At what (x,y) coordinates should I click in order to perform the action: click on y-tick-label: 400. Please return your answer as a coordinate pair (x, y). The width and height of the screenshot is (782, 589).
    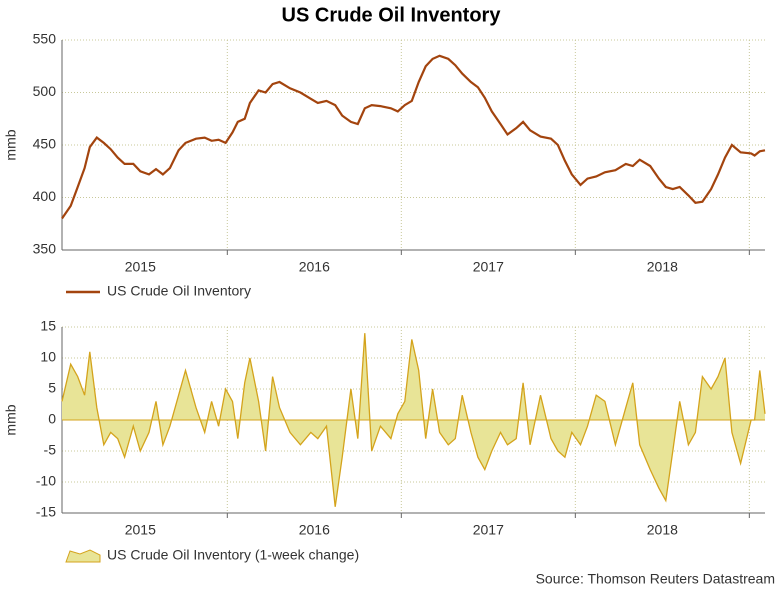
    Looking at the image, I should click on (45, 196).